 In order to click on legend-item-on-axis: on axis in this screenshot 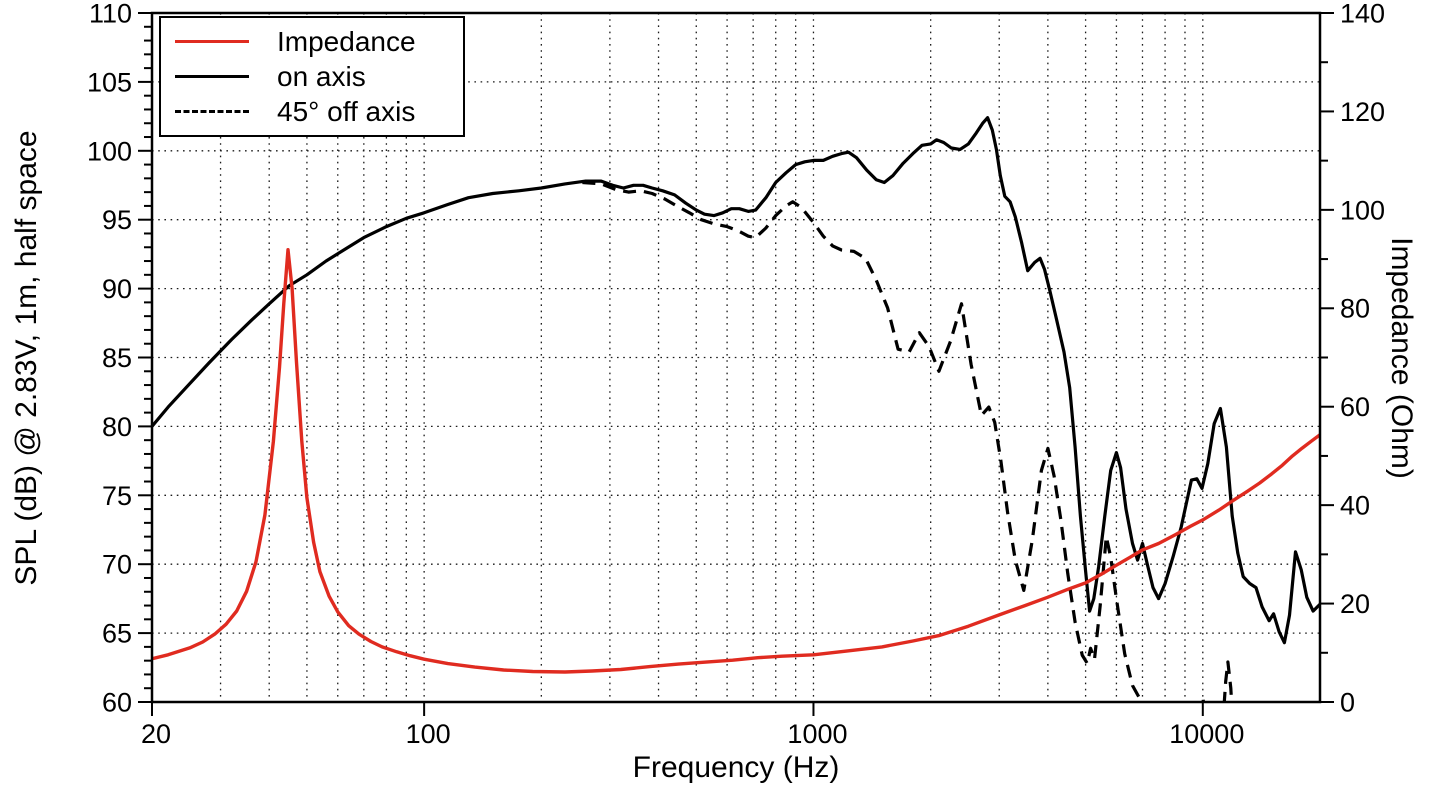, I will do `click(312, 77)`.